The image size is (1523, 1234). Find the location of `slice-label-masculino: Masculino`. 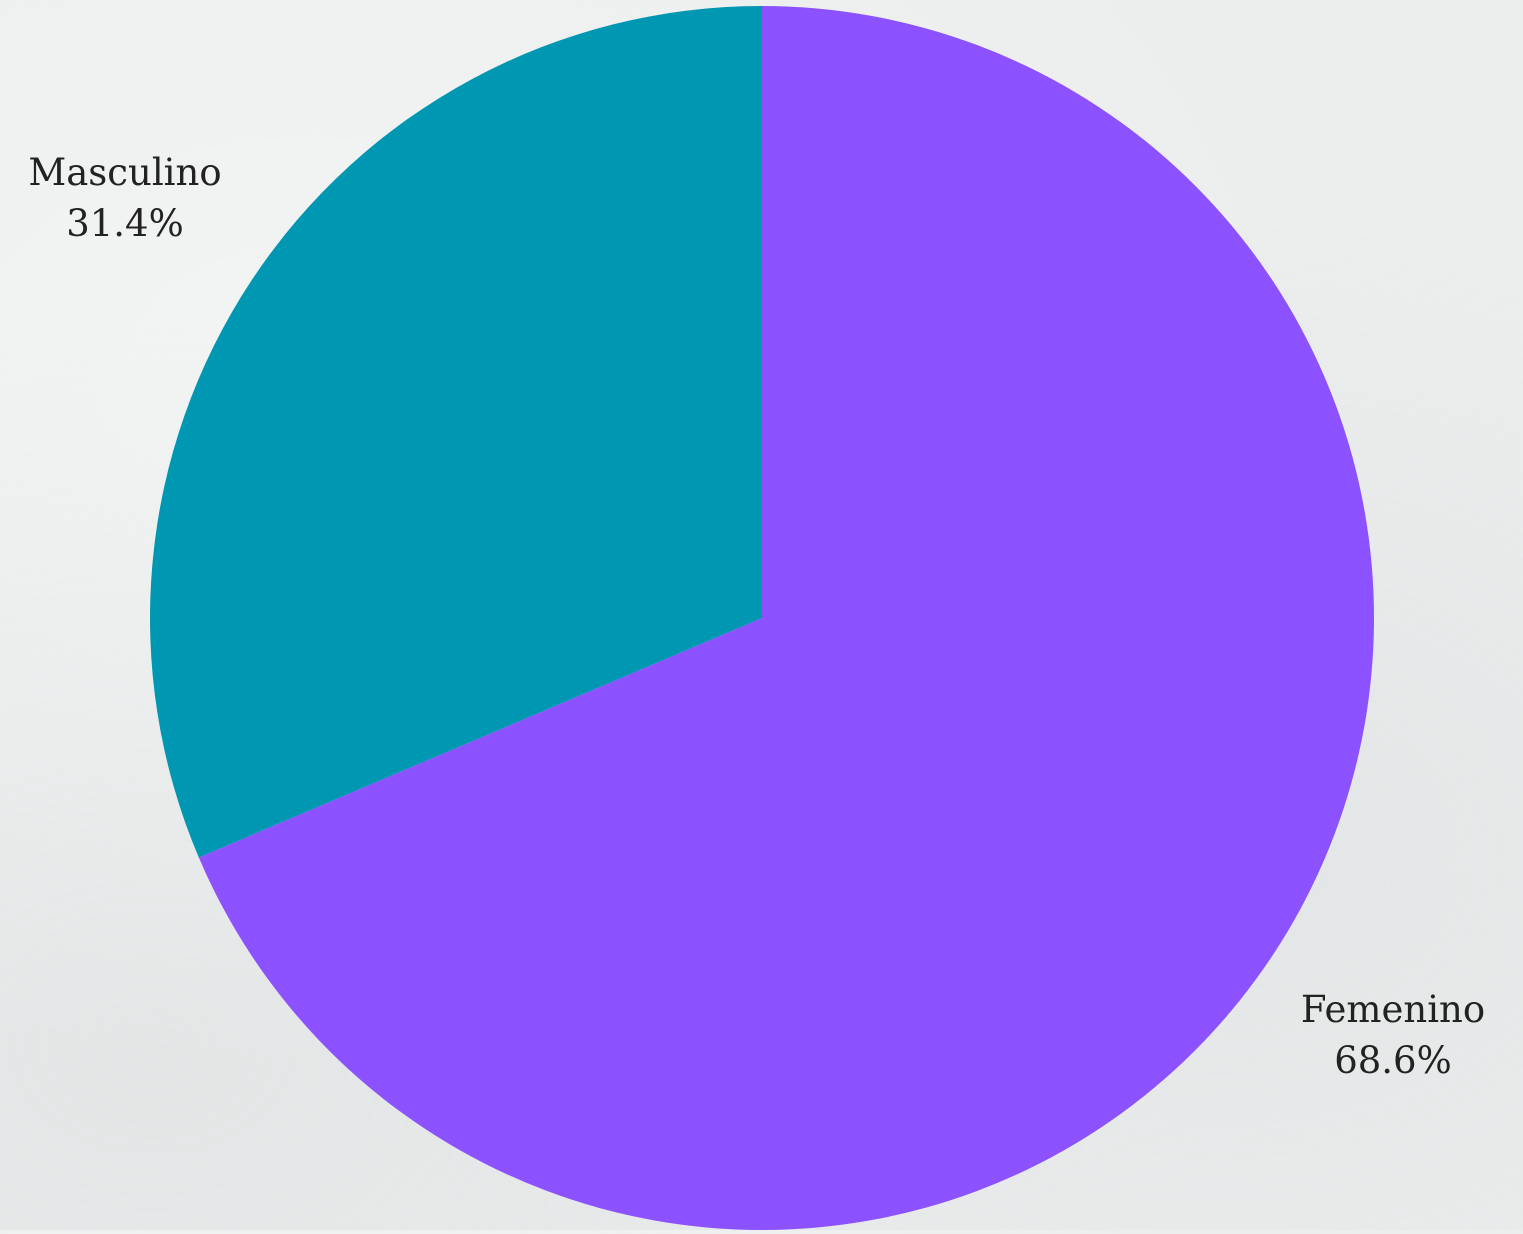

slice-label-masculino: Masculino is located at coordinates (124, 172).